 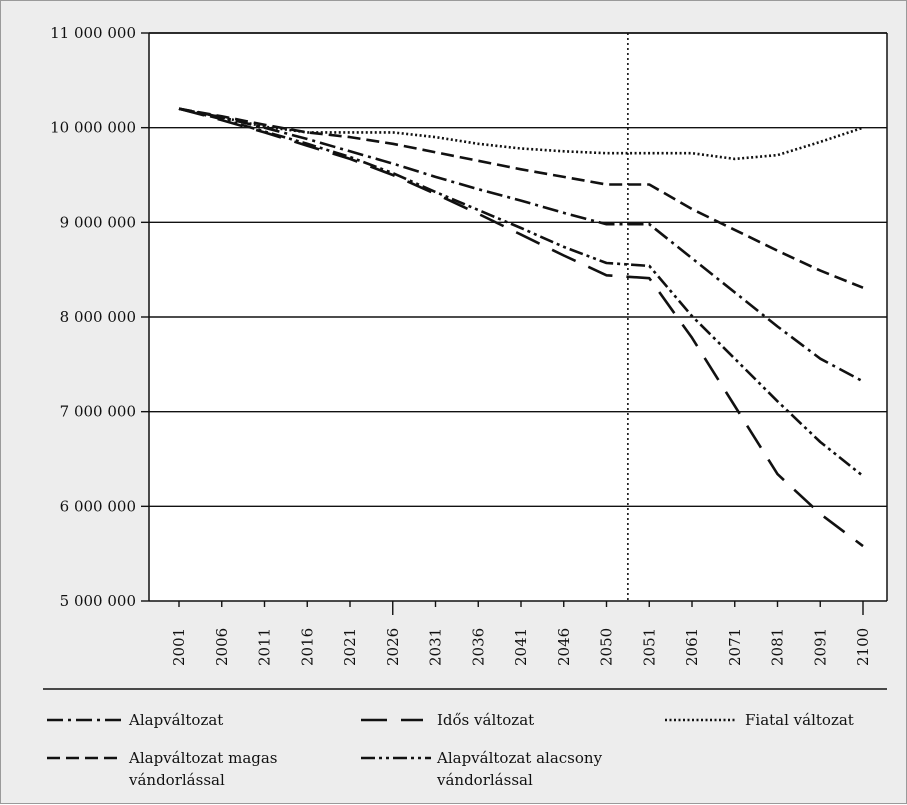 What do you see at coordinates (607, 647) in the screenshot?
I see `x-tick-label: 2050` at bounding box center [607, 647].